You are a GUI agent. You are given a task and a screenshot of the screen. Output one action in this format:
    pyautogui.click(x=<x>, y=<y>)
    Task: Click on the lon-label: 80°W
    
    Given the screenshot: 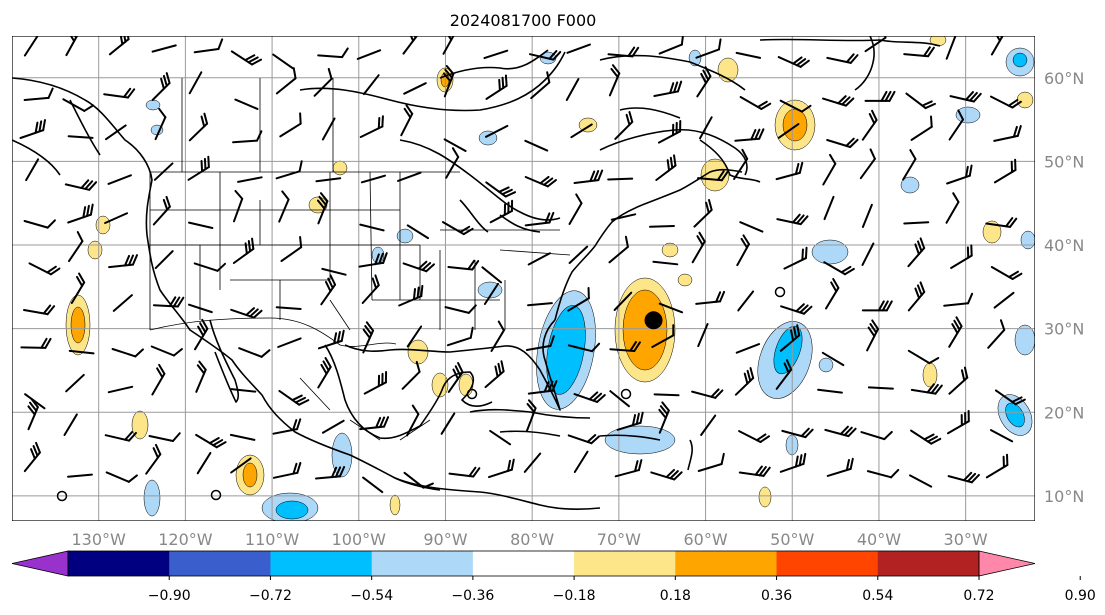 What is the action you would take?
    pyautogui.click(x=532, y=539)
    